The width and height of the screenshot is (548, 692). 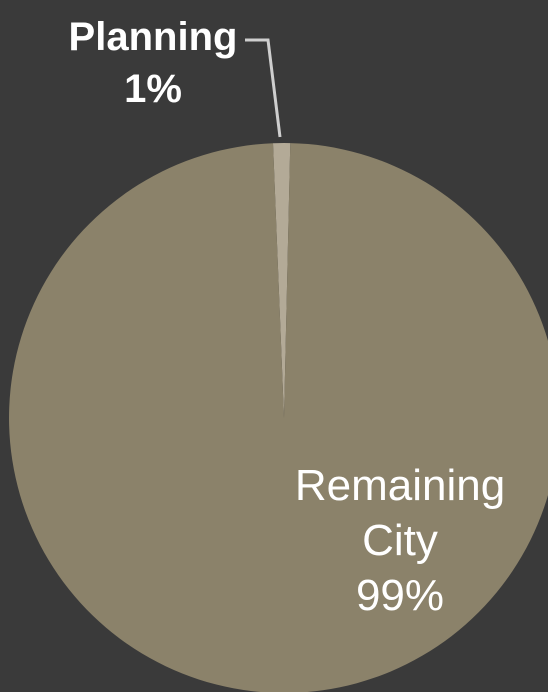 What do you see at coordinates (282, 280) in the screenshot?
I see `pie-slice-planning` at bounding box center [282, 280].